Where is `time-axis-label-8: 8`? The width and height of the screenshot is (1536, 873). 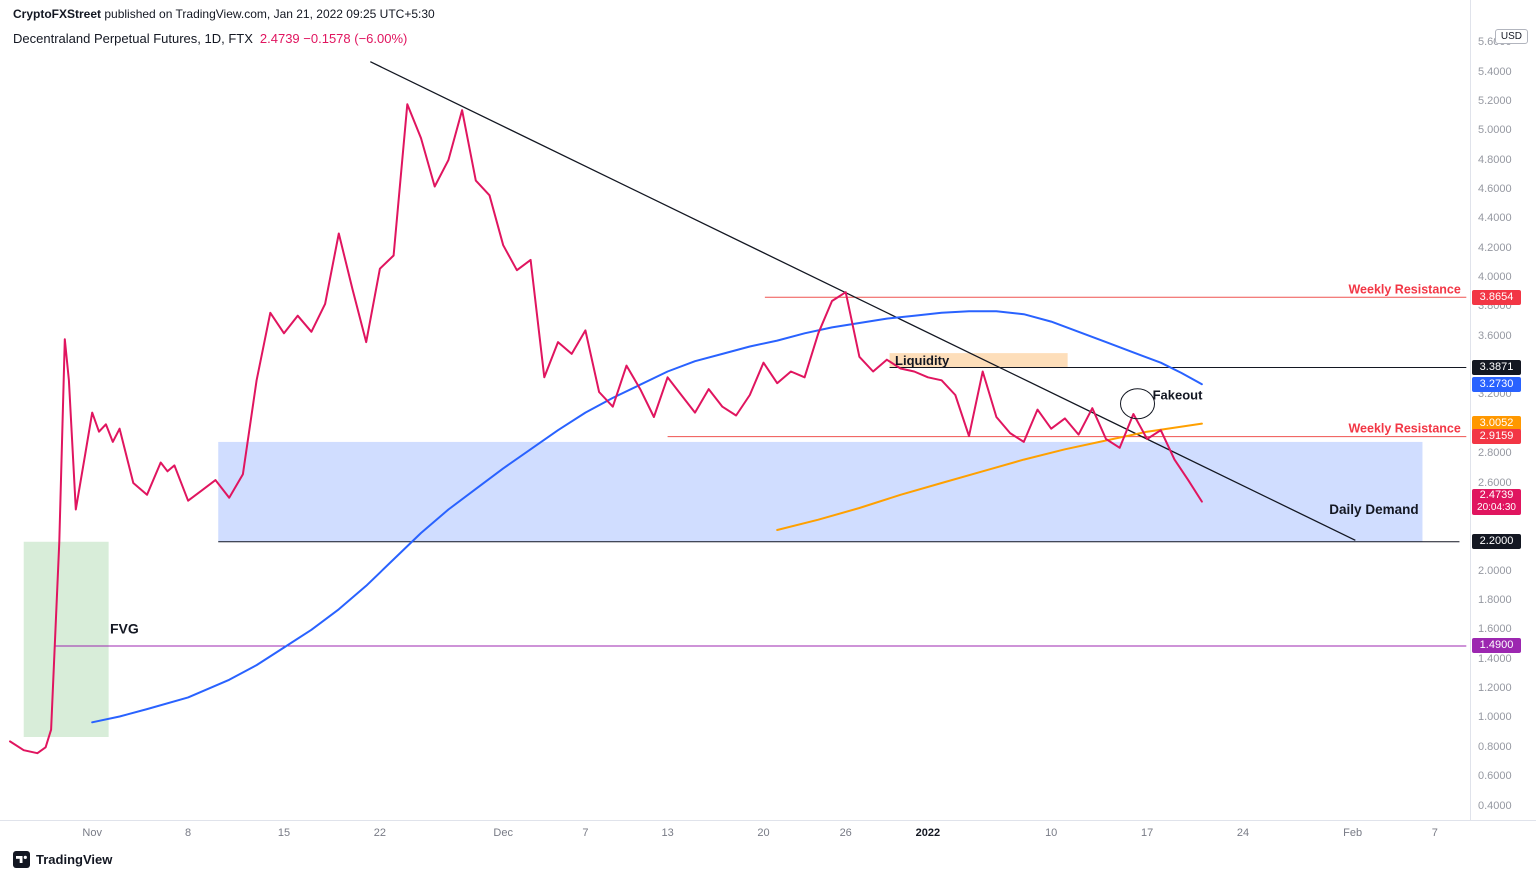
time-axis-label-8: 8 is located at coordinates (188, 833).